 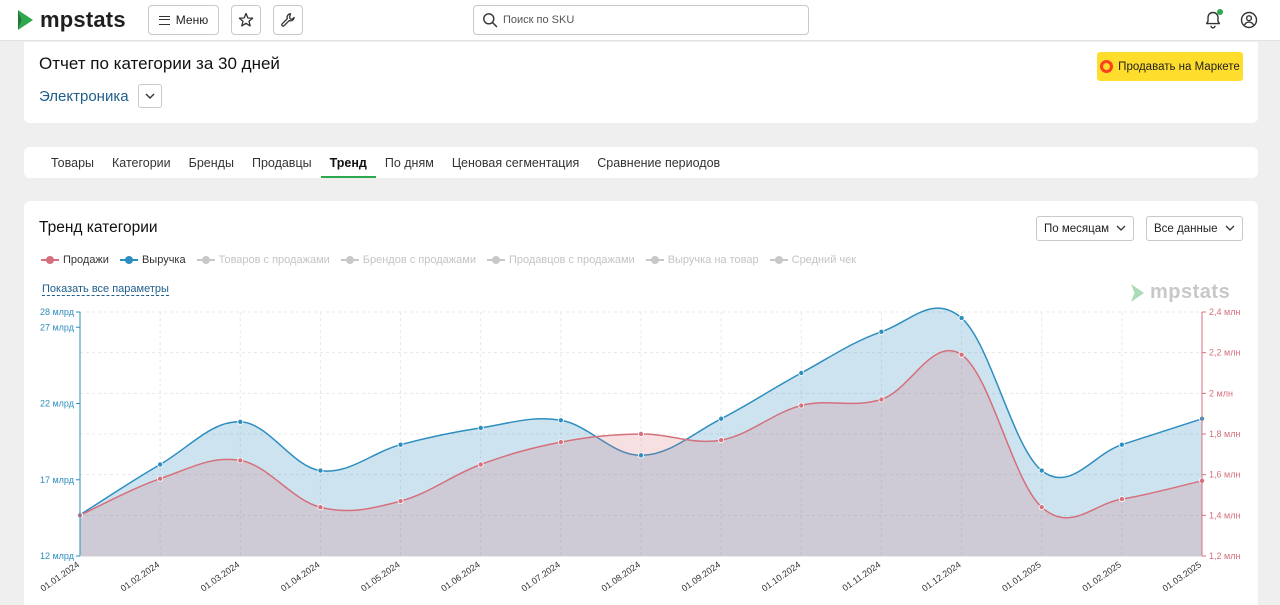 What do you see at coordinates (621, 576) in the screenshot?
I see `x-tick-label: 01.08.2024` at bounding box center [621, 576].